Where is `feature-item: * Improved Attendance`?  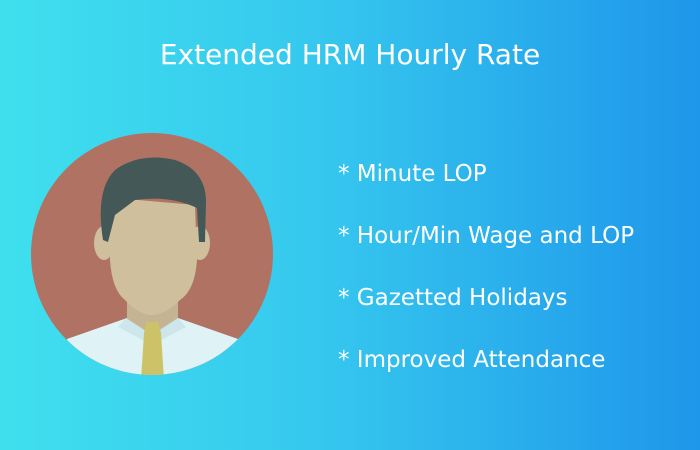
feature-item: * Improved Attendance is located at coordinates (472, 360).